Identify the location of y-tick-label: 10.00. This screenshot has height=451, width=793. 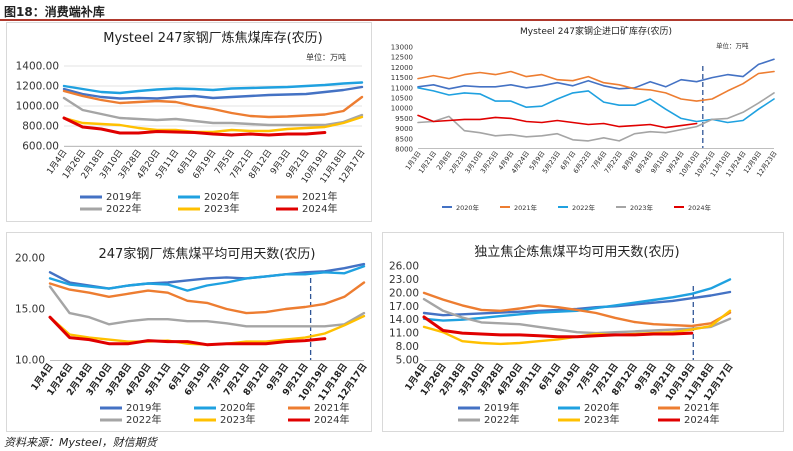
(30, 361).